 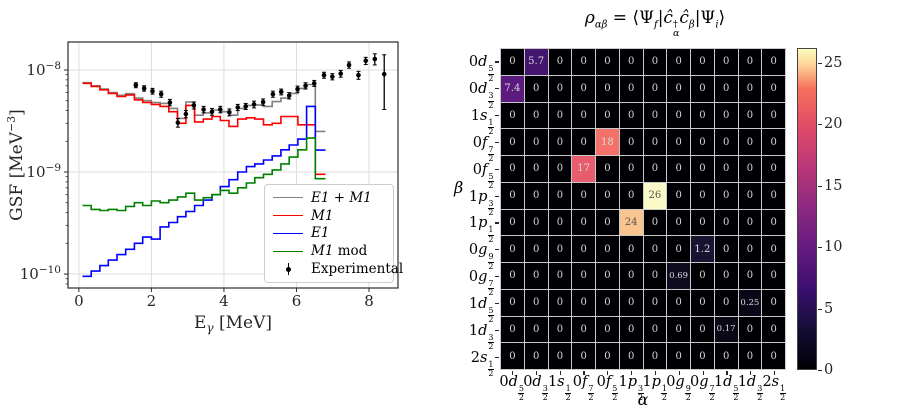 I want to click on rho-subscript: αβ, so click(x=601, y=25).